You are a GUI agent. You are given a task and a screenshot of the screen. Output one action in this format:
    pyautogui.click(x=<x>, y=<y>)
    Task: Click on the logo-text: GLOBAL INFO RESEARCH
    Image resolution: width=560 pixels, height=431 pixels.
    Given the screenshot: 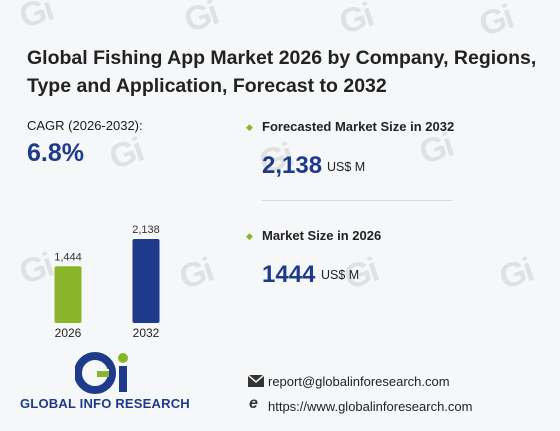 What is the action you would take?
    pyautogui.click(x=105, y=403)
    